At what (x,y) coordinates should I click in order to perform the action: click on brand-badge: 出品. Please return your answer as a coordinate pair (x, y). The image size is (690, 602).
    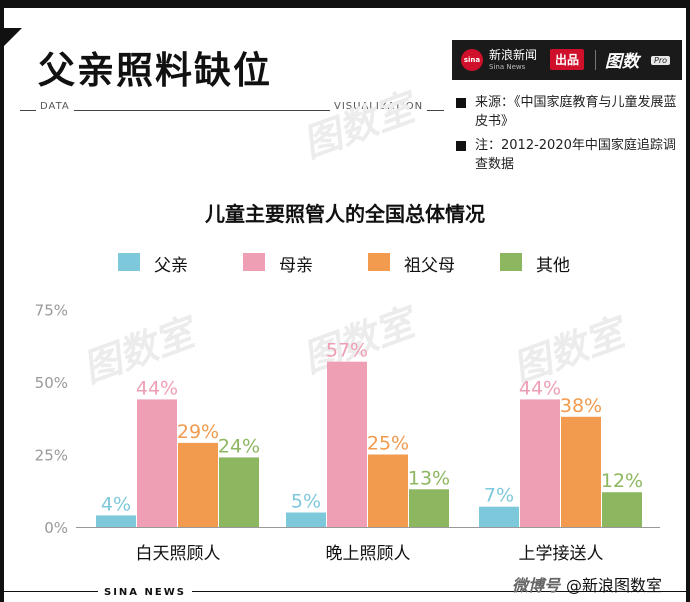
    Looking at the image, I should click on (567, 59).